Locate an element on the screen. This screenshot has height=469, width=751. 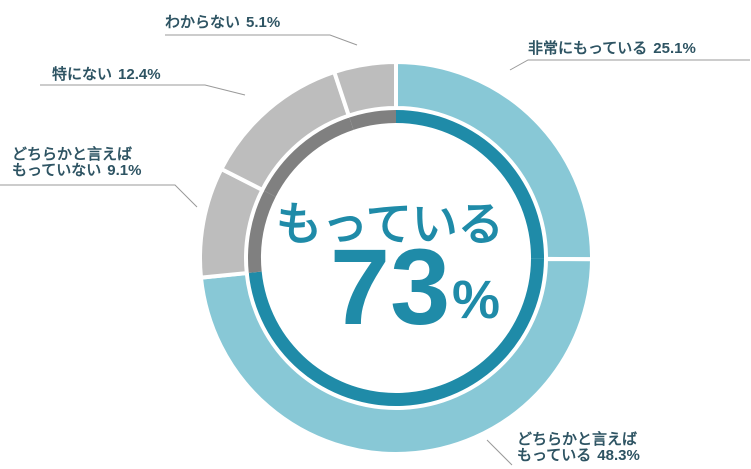
value-label: 25.1% is located at coordinates (674, 48).